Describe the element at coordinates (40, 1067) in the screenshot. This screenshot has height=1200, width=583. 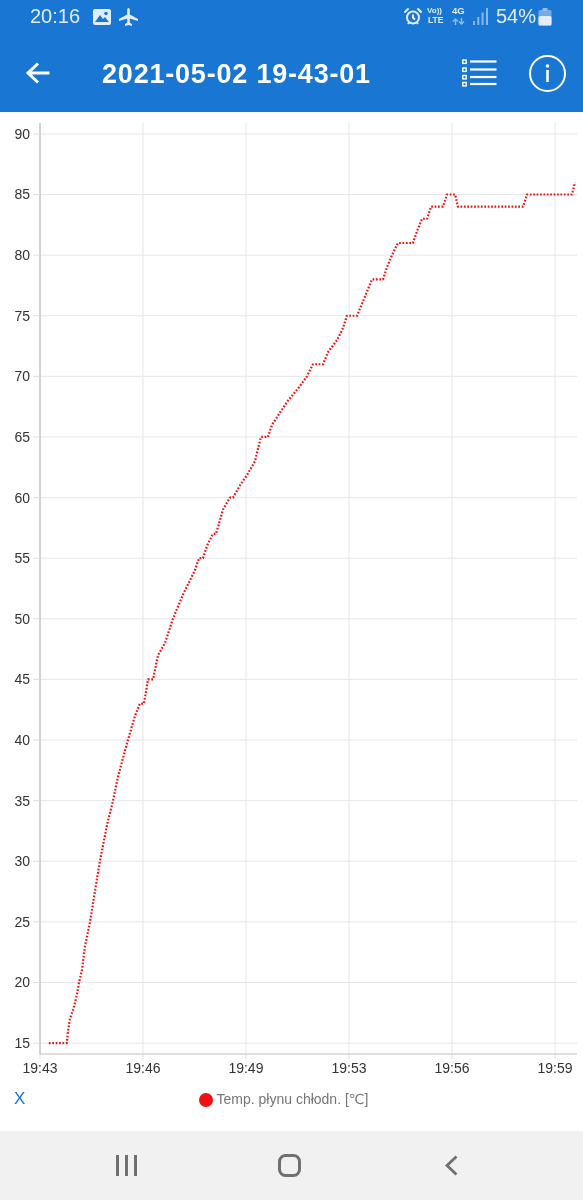
I see `x-tick-label: 19:43` at that location.